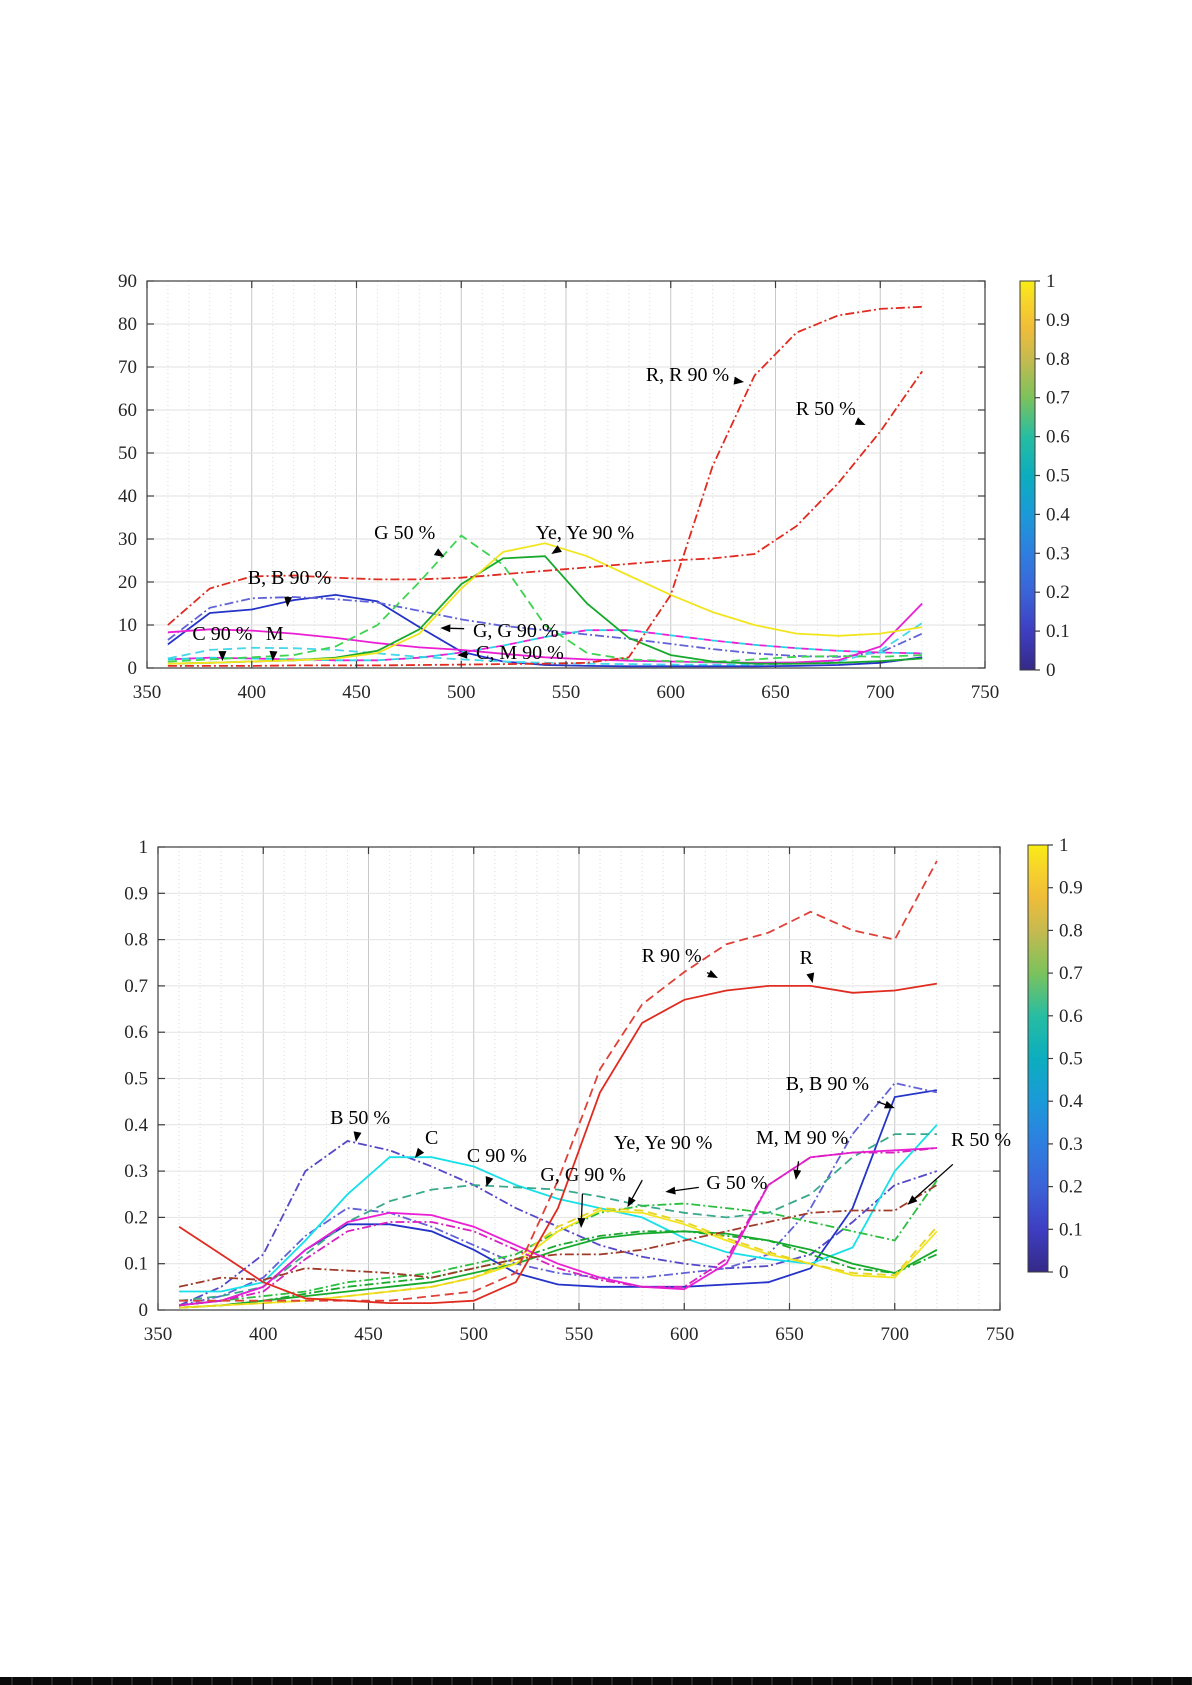 The image size is (1192, 1685). What do you see at coordinates (127, 410) in the screenshot?
I see `y-tick-label: 60` at bounding box center [127, 410].